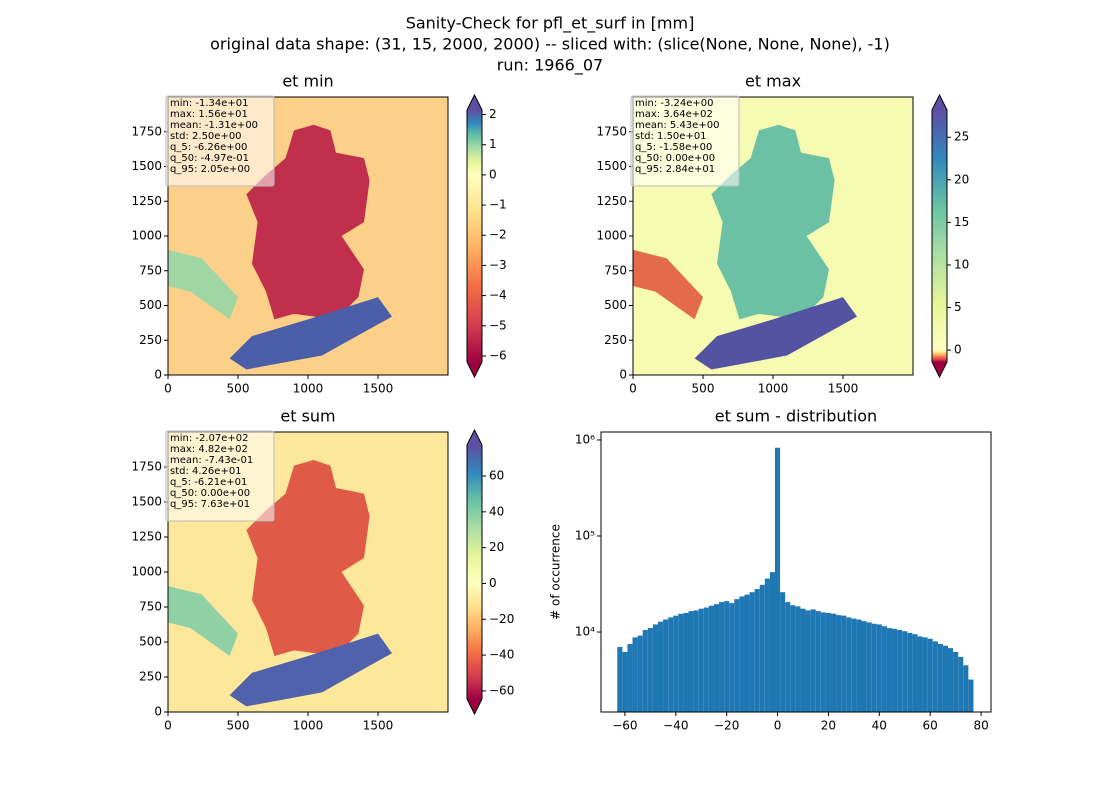 Image resolution: width=1100 pixels, height=800 pixels. What do you see at coordinates (498, 205) in the screenshot?
I see `colorbar-tick-label: −1` at bounding box center [498, 205].